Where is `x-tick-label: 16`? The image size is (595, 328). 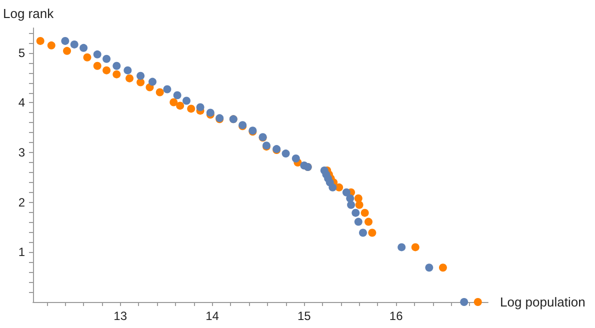 x-tick-label: 16 is located at coordinates (396, 316).